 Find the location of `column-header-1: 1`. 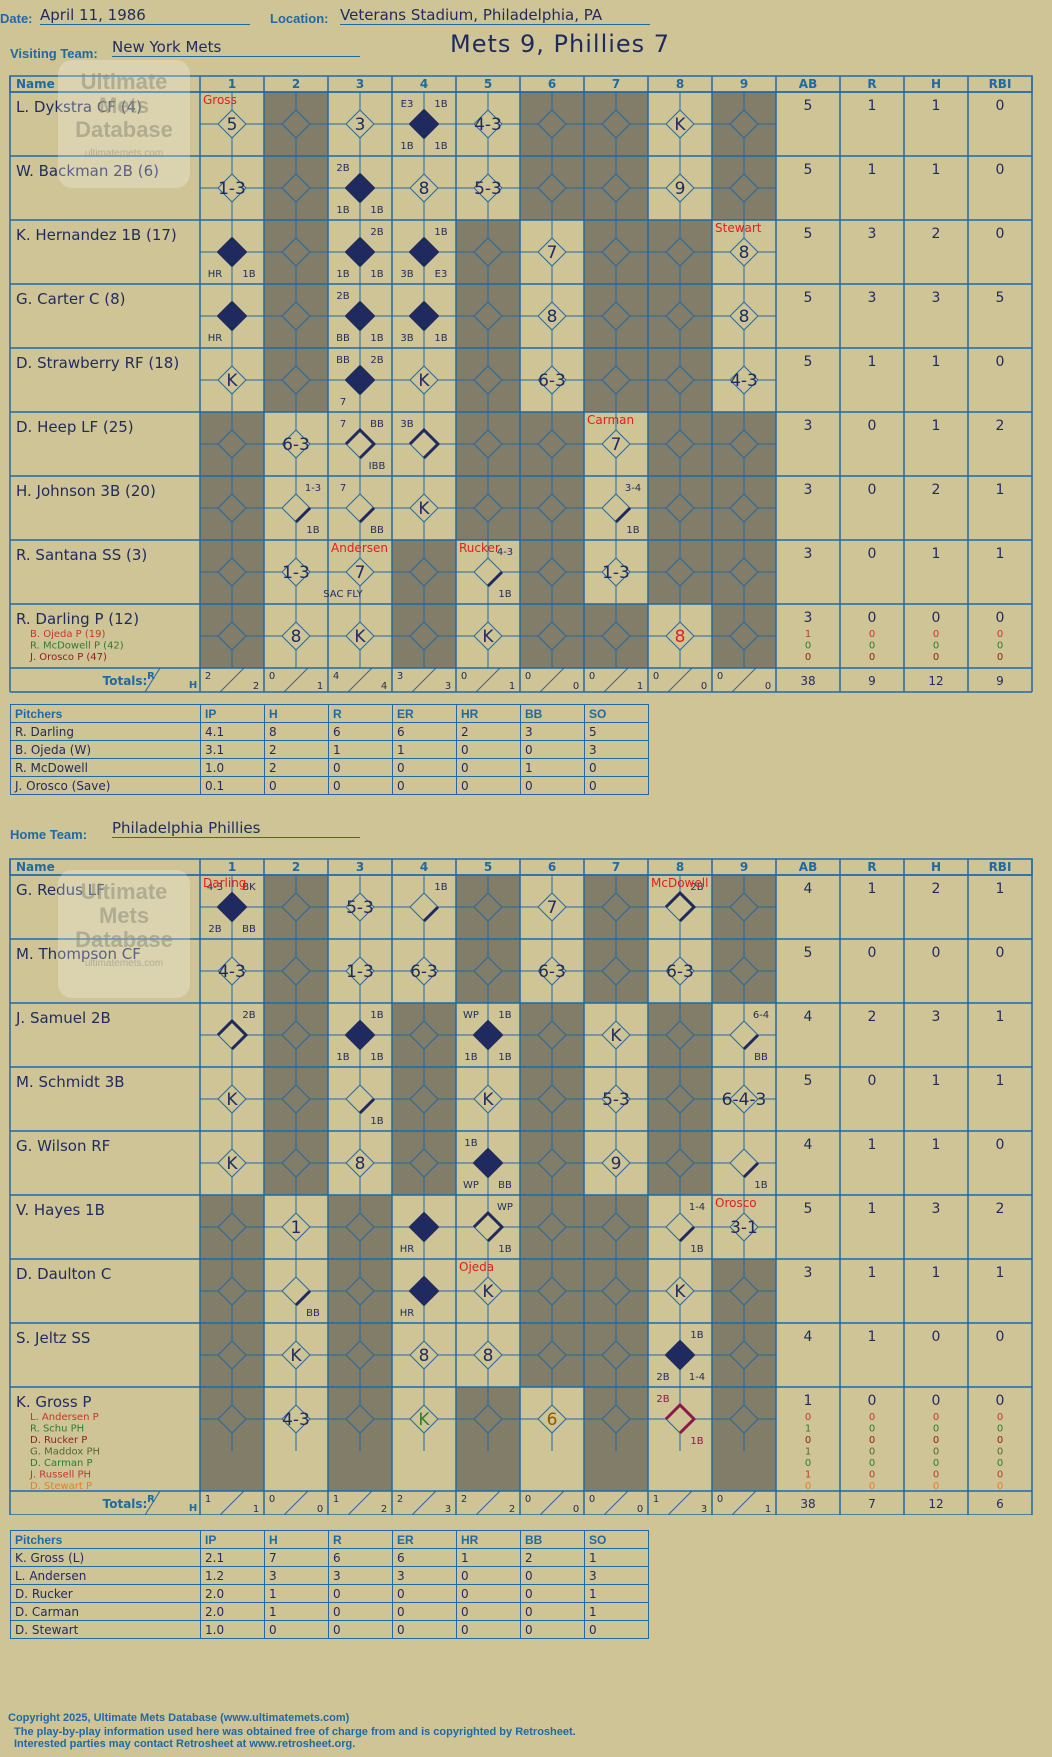

column-header-1: 1 is located at coordinates (232, 867).